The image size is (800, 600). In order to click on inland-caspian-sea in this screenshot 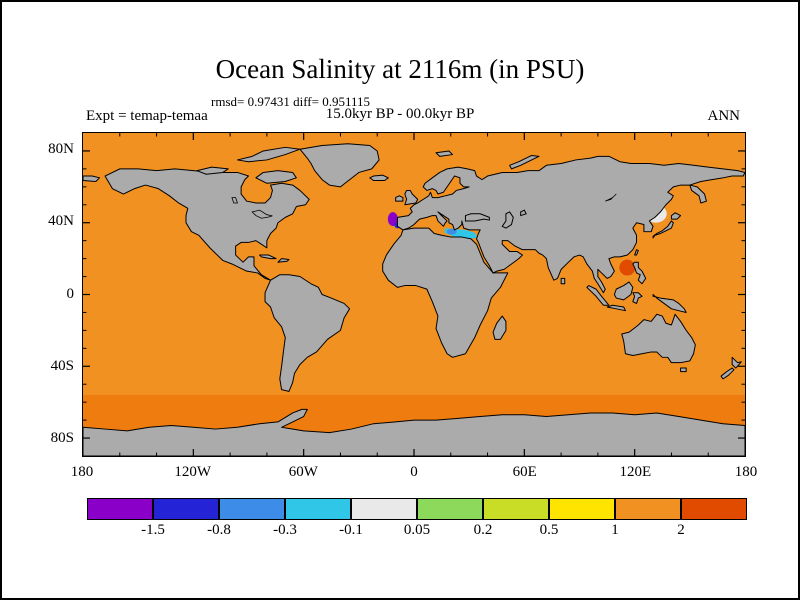, I will do `click(507, 220)`.